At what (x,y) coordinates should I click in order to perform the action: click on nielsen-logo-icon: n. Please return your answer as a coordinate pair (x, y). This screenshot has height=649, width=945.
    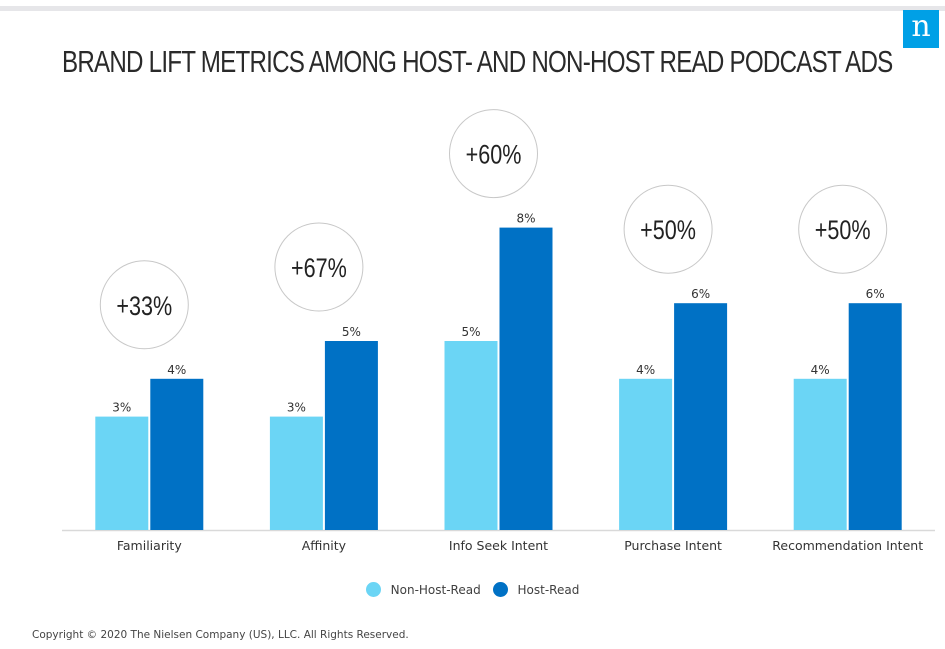
    Looking at the image, I should click on (921, 29).